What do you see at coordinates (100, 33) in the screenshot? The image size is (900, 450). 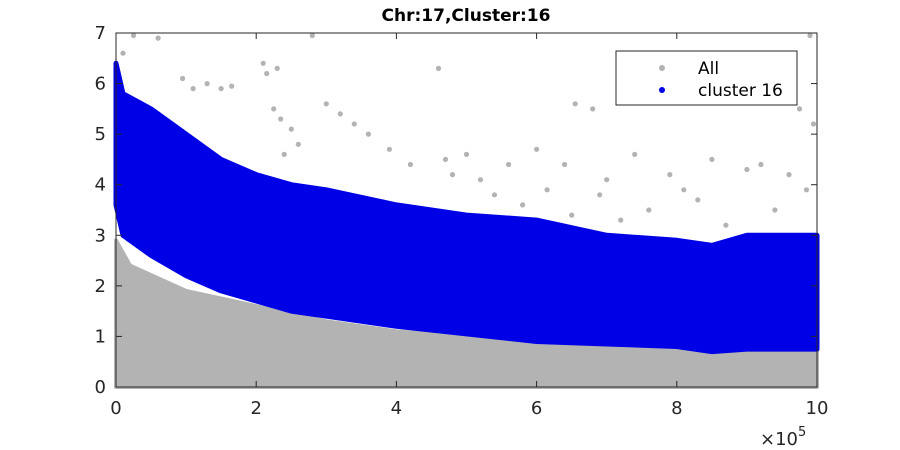 I see `y-tick-label-7: 7` at bounding box center [100, 33].